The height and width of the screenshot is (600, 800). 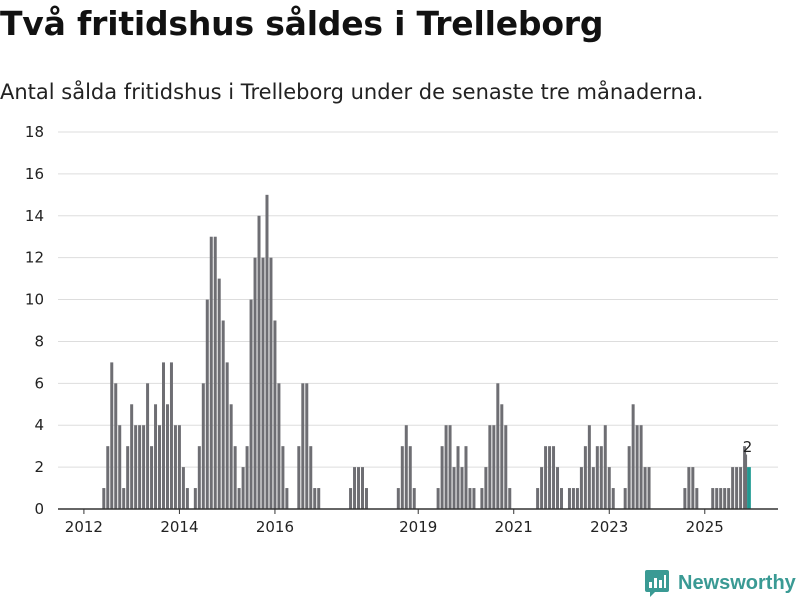 I want to click on y-tick-label: 0, so click(x=39, y=509).